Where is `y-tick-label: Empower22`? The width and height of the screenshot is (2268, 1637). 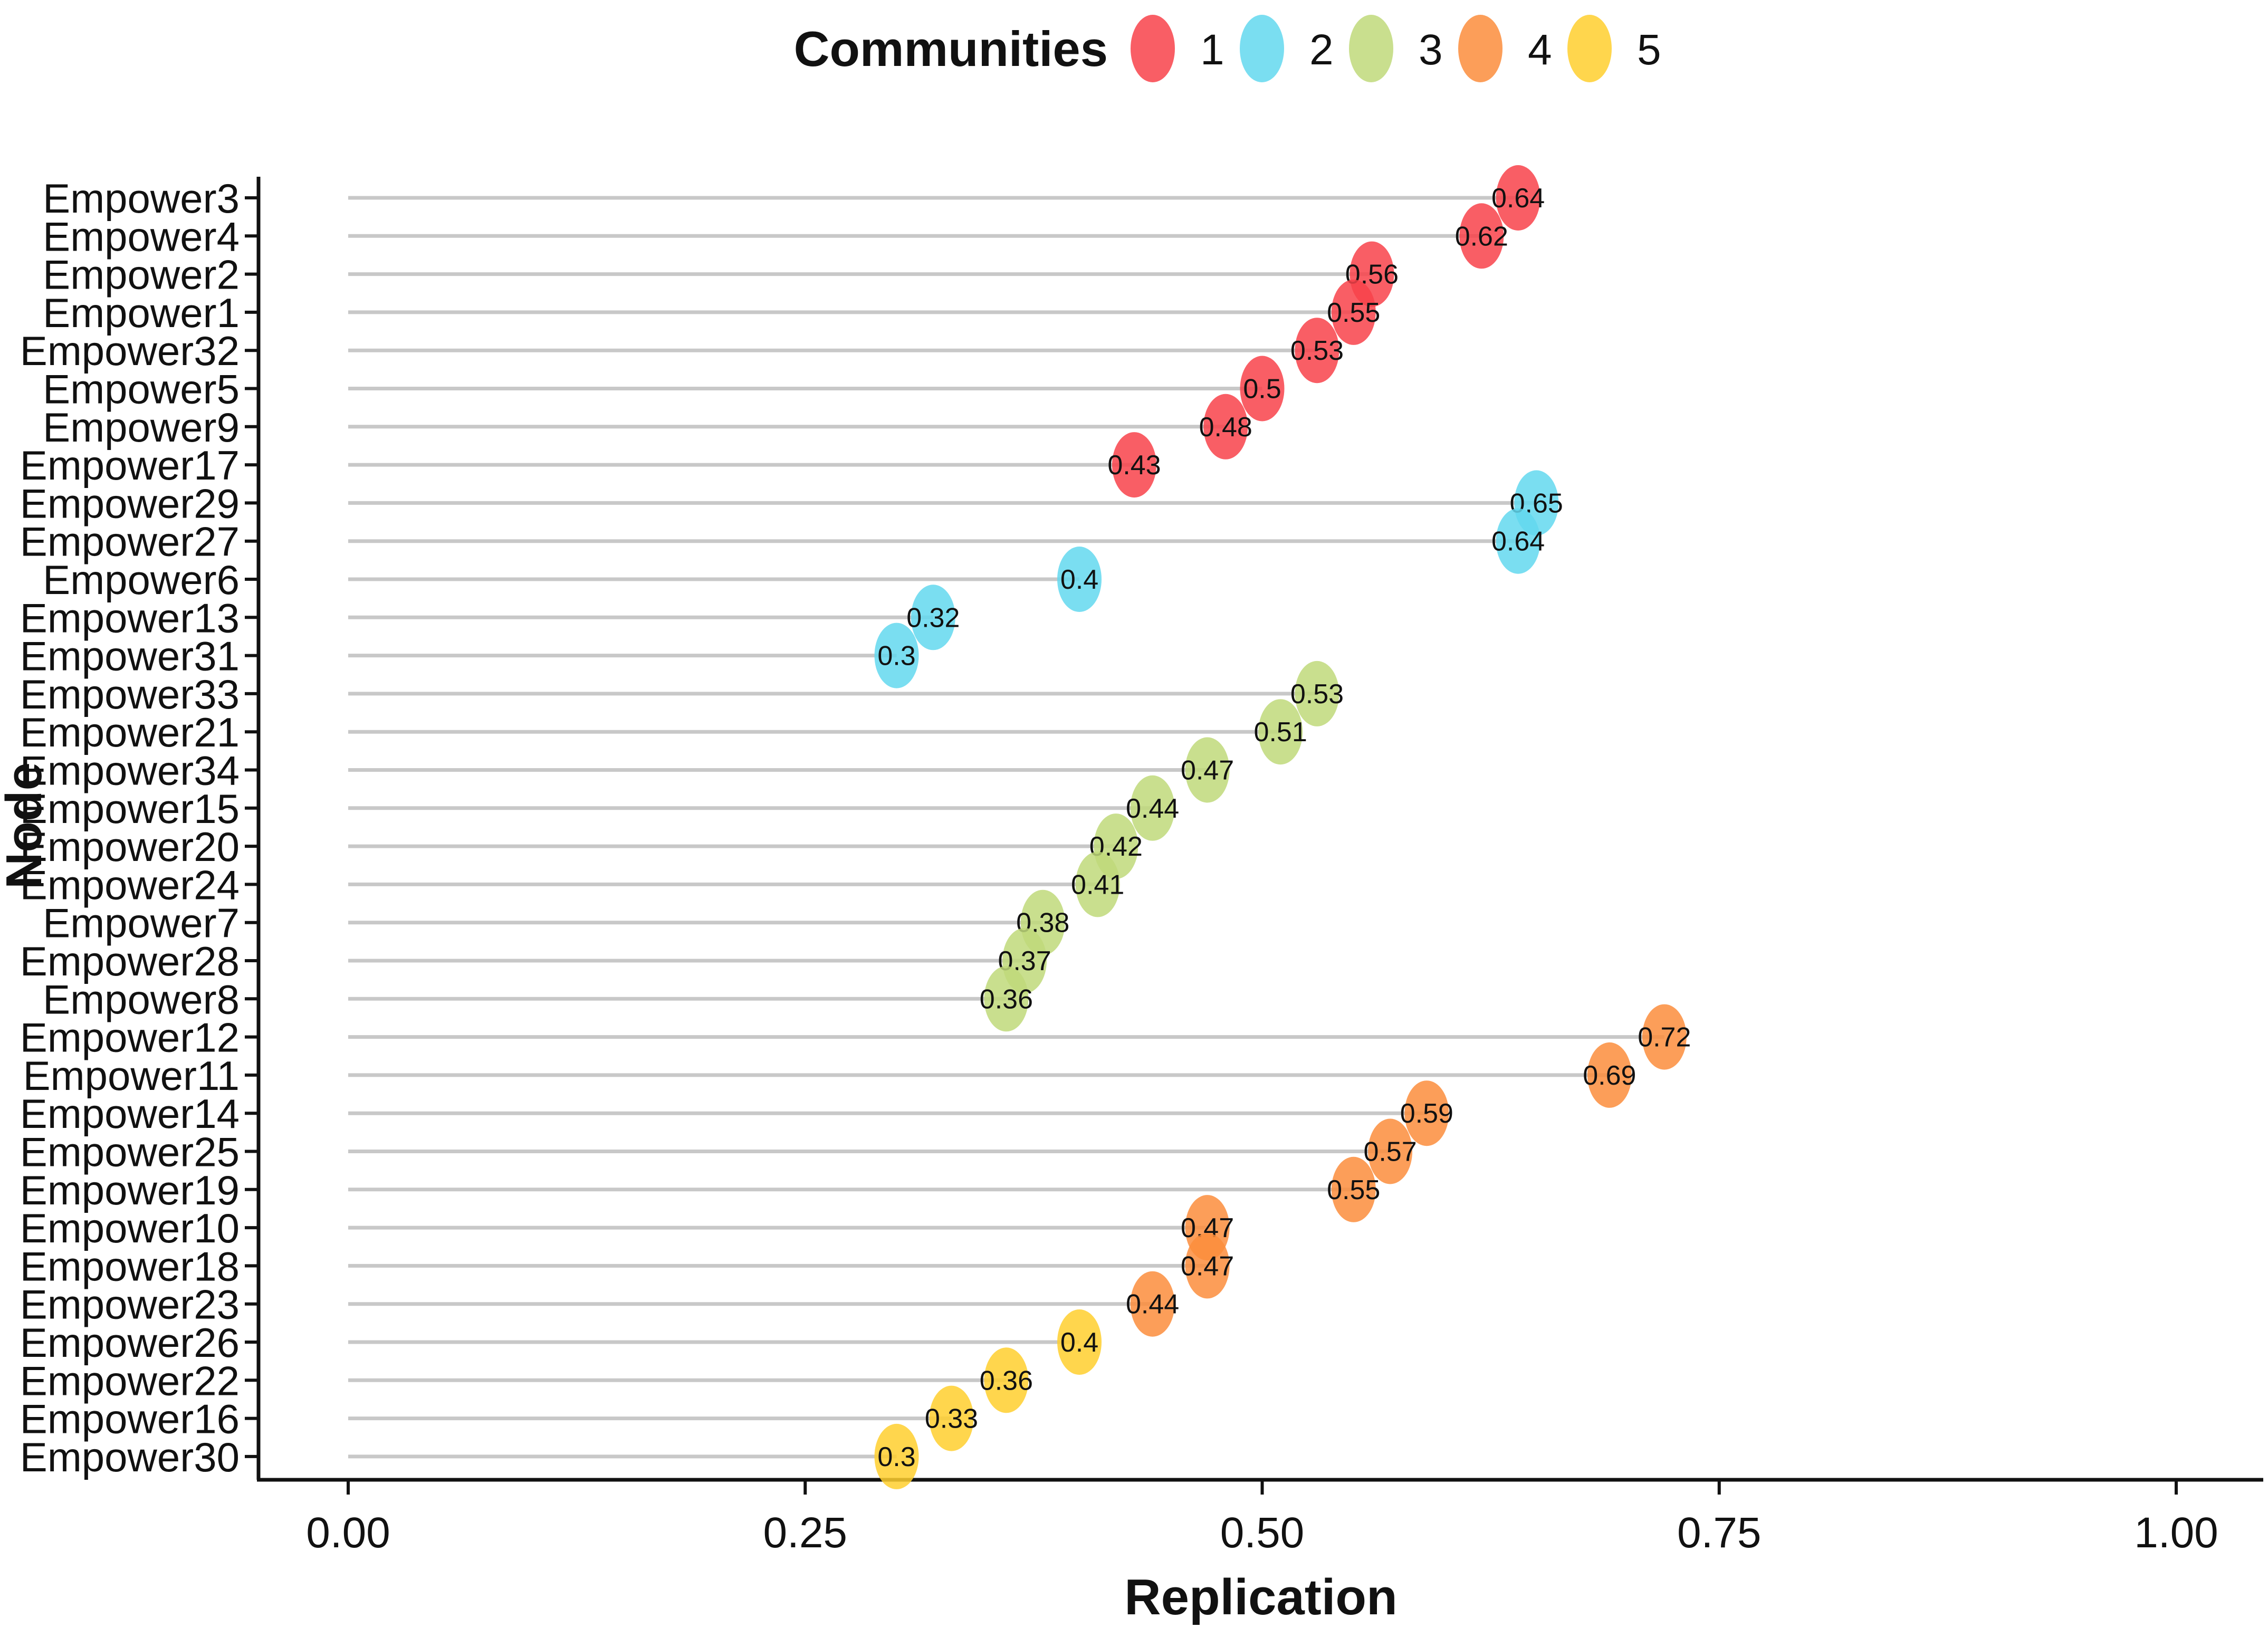
y-tick-label: Empower22 is located at coordinates (130, 1380).